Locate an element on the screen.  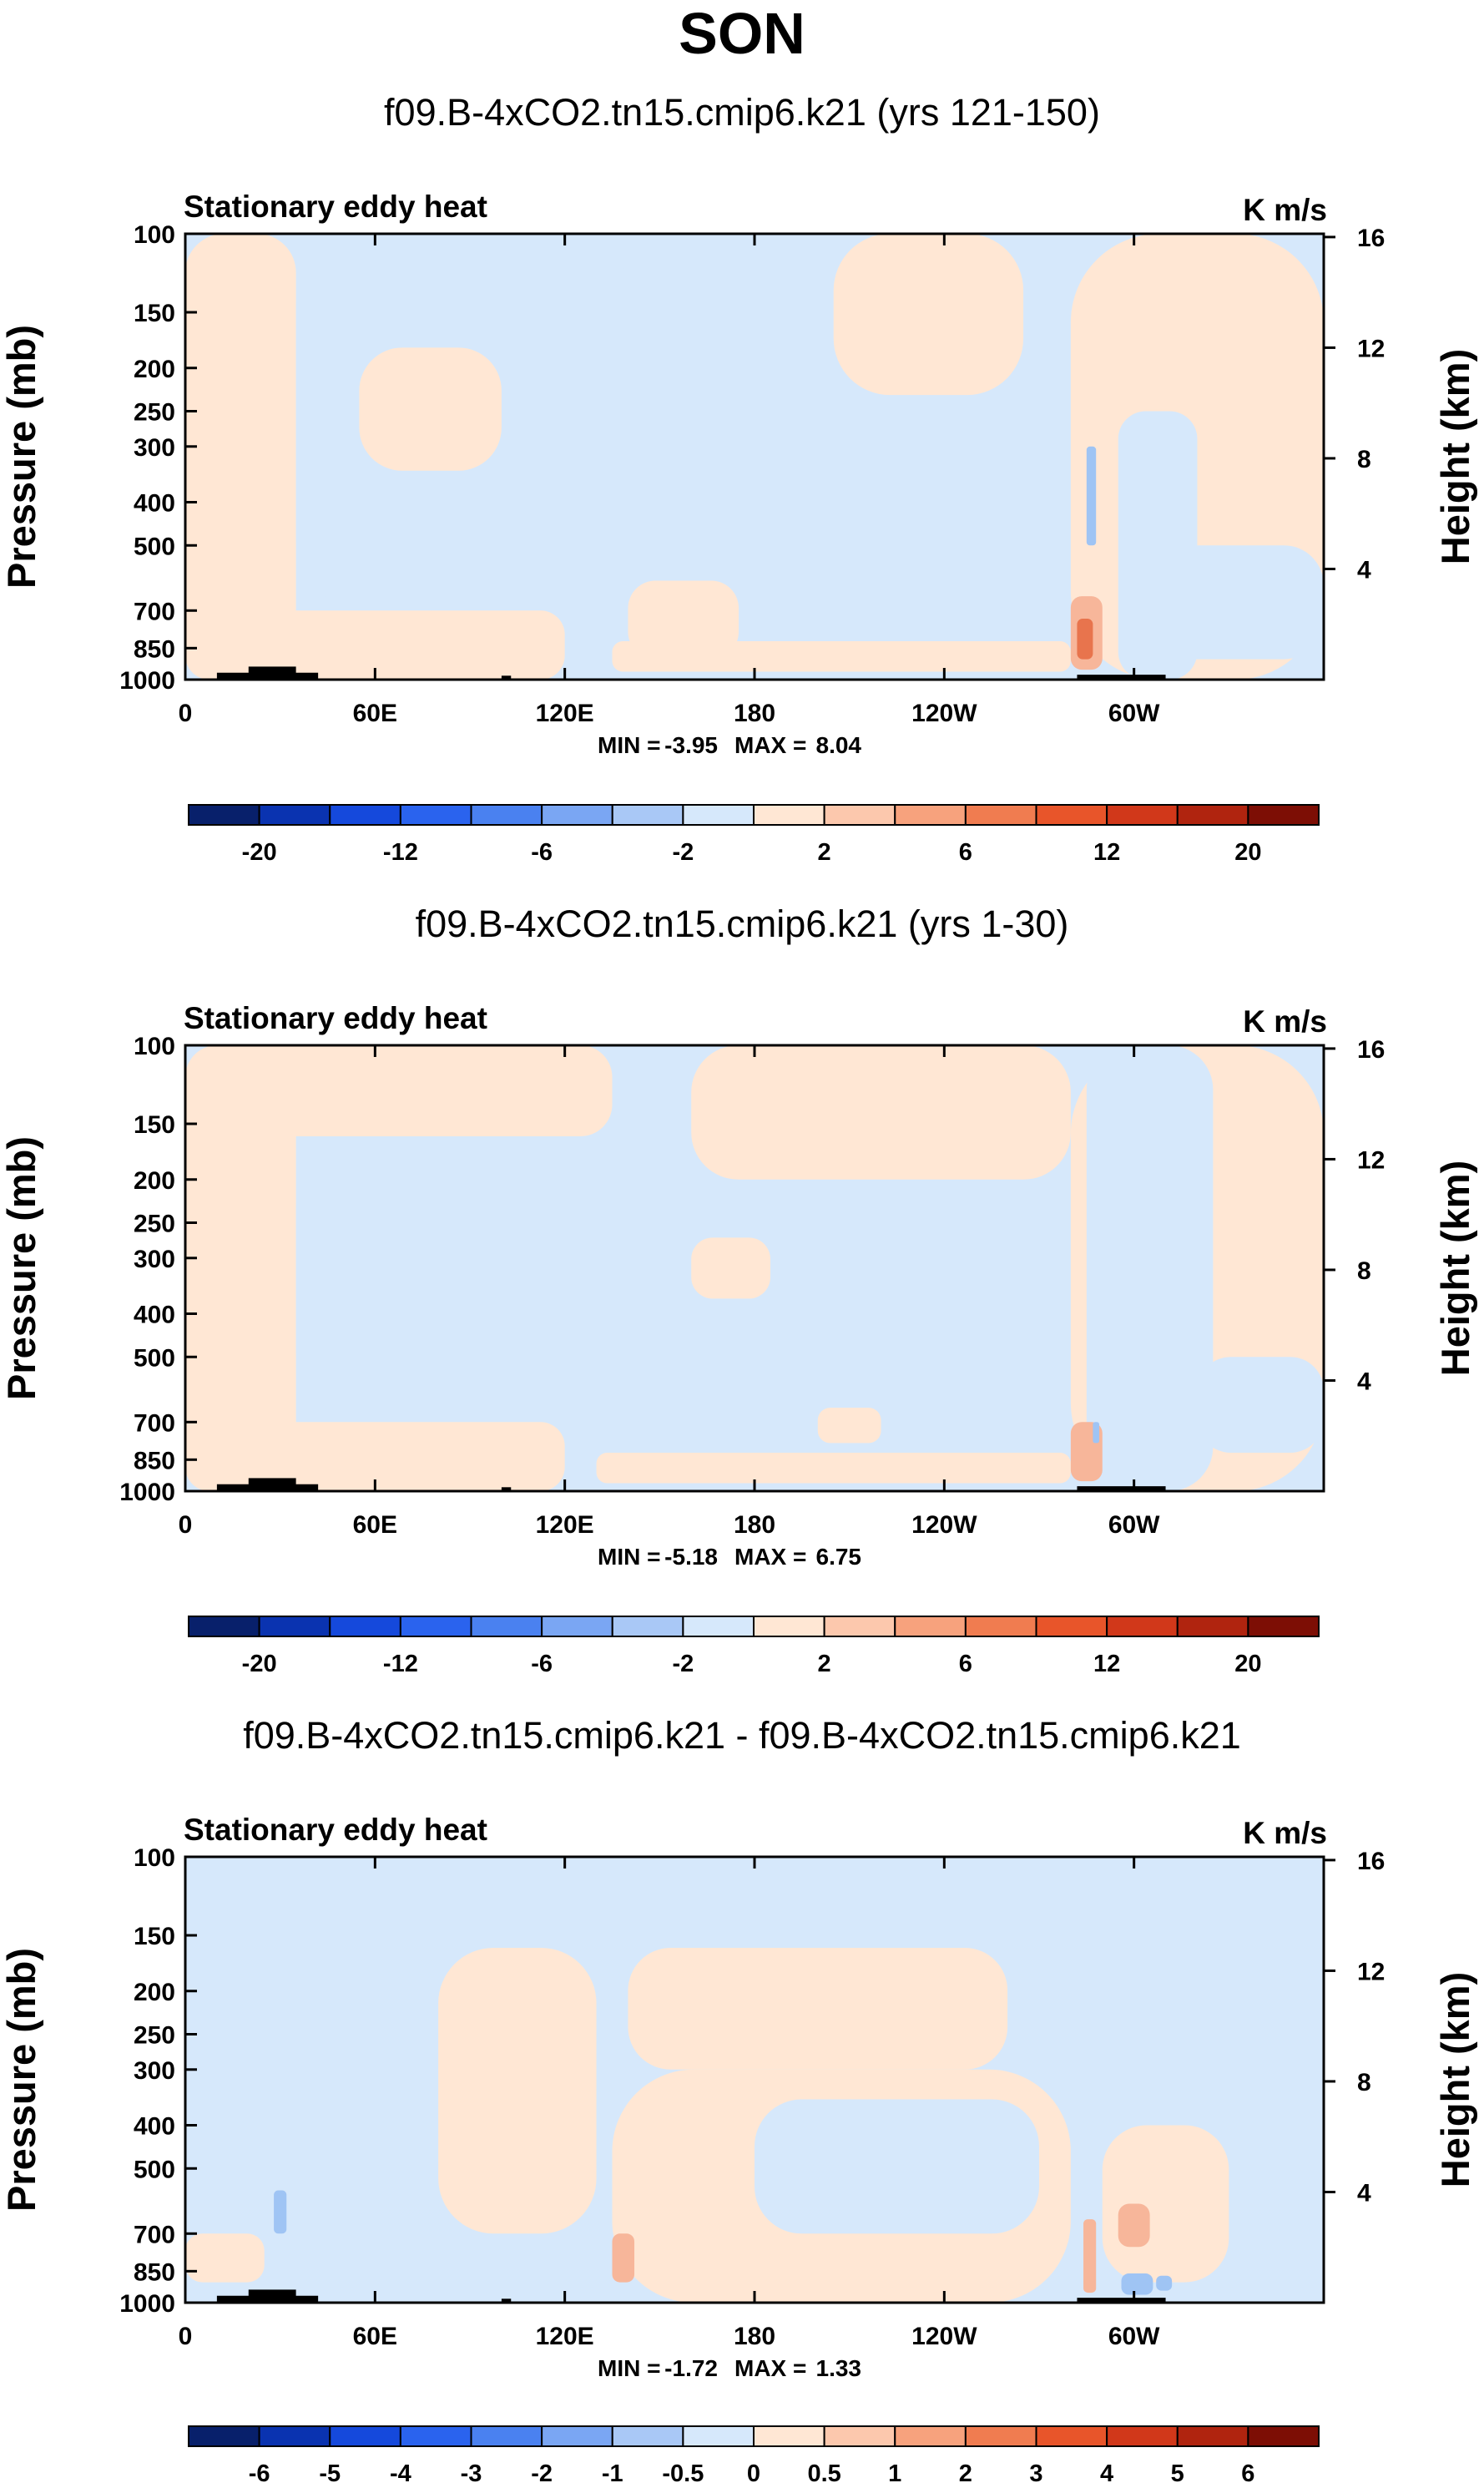
y-axis-label: Pressure (mb) is located at coordinates (21, 1268).